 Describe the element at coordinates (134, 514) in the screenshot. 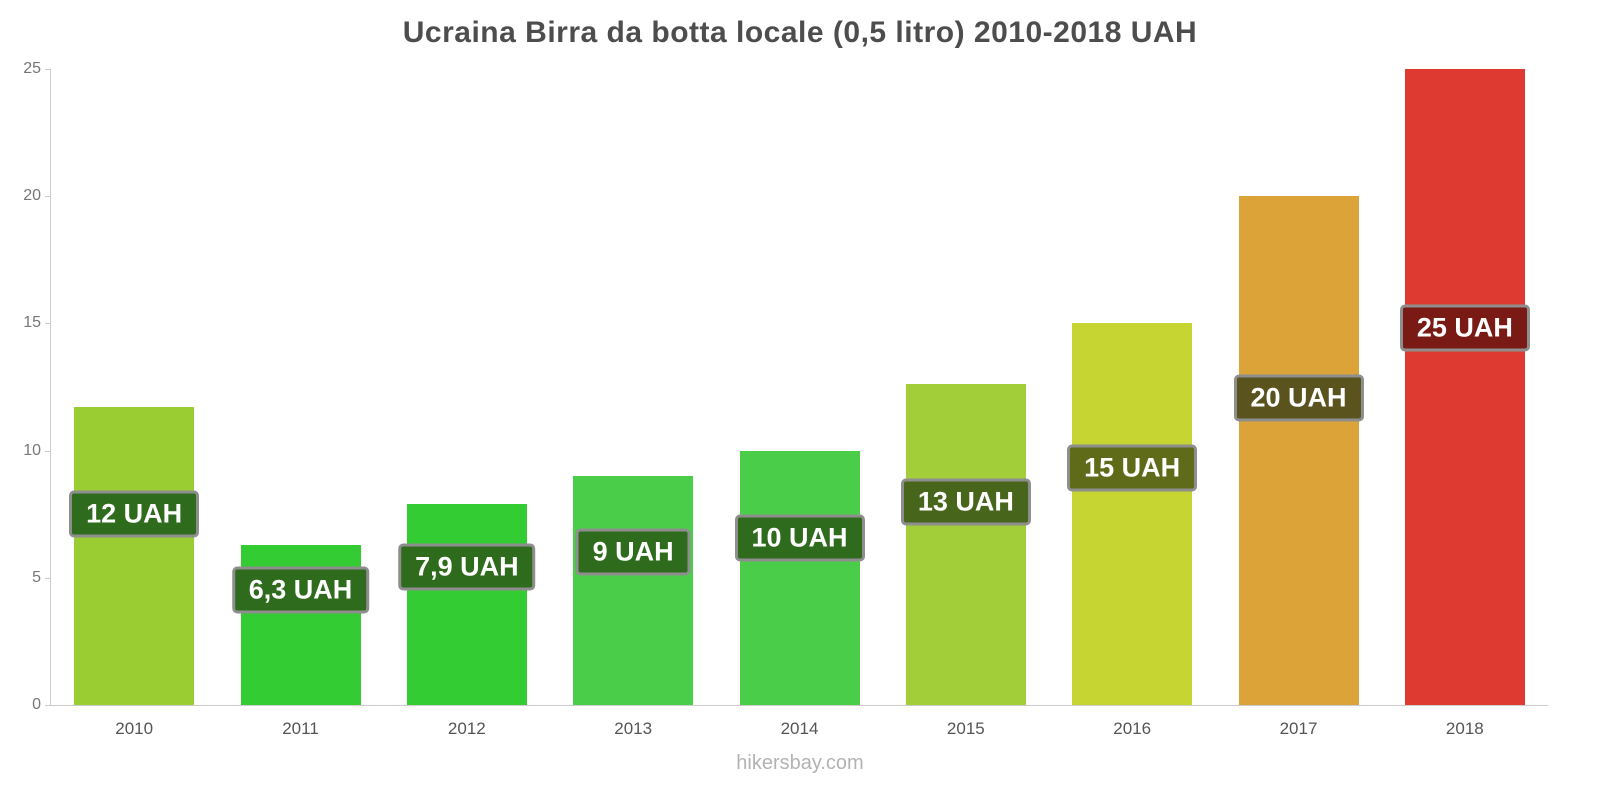

I see `value-label-2010: 12 UAH` at that location.